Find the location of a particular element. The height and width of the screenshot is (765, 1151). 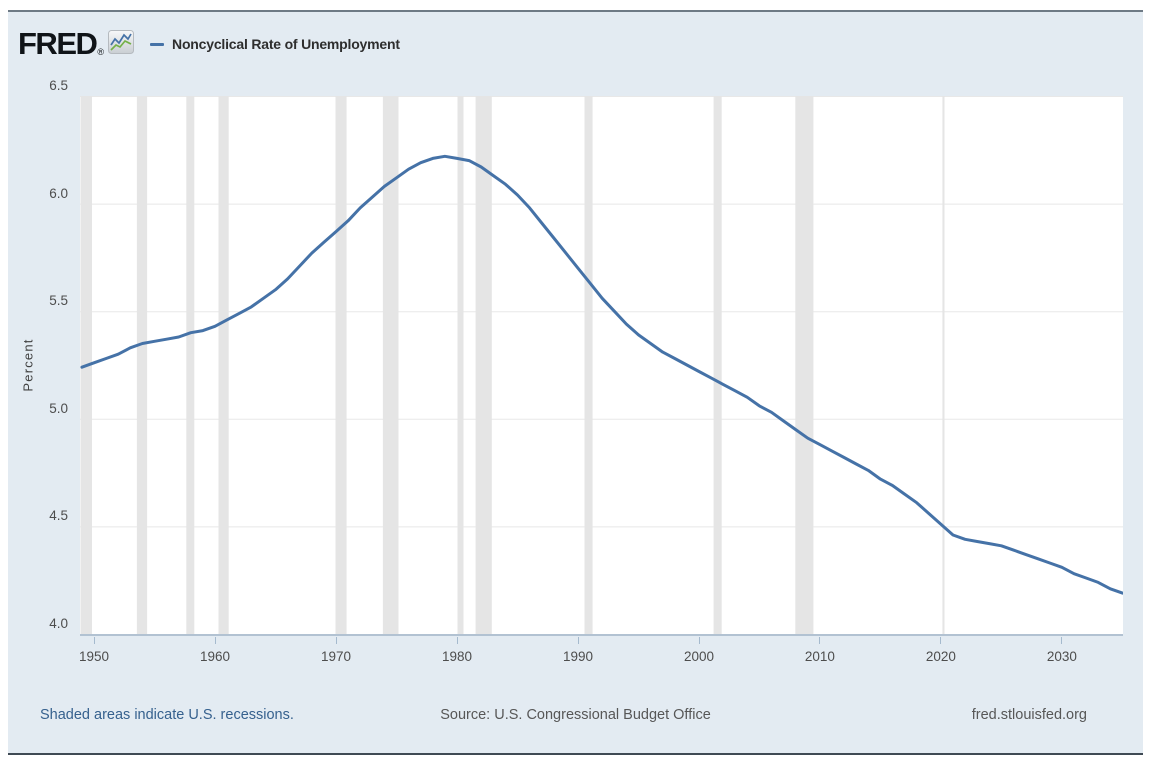

x-axis-line is located at coordinates (601, 635).